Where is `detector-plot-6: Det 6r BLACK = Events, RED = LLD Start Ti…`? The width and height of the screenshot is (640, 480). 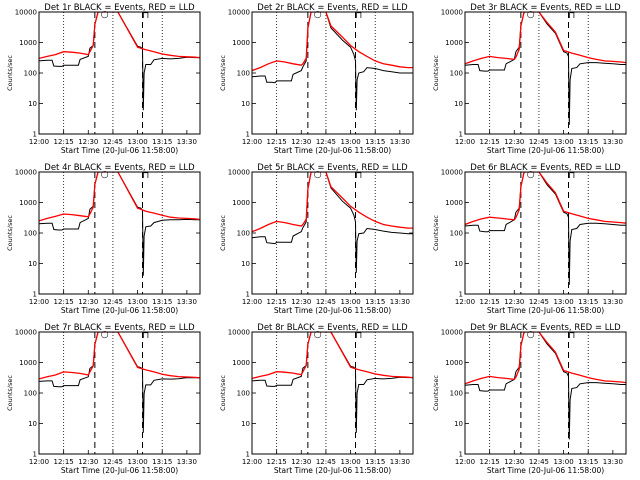
detector-plot-6: Det 6r BLACK = Events, RED = LLD Start Ti… is located at coordinates (529, 239).